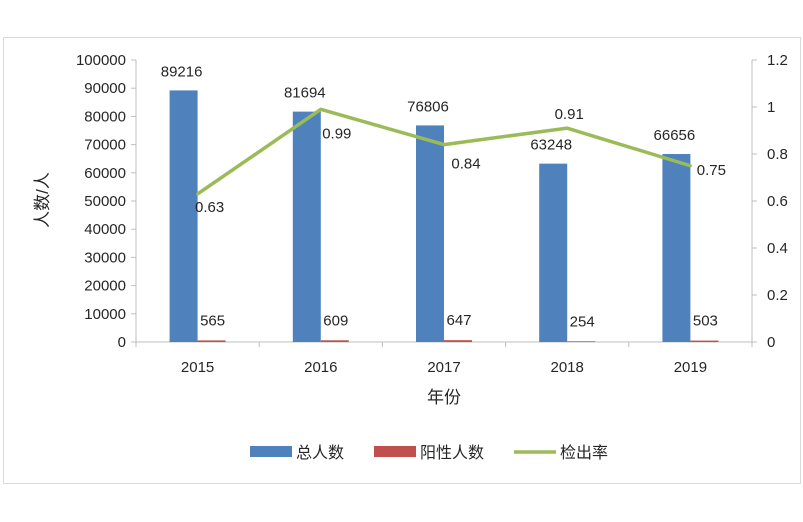 Image resolution: width=803 pixels, height=522 pixels. Describe the element at coordinates (777, 248) in the screenshot. I see `y2-tick-label: 0.4` at that location.